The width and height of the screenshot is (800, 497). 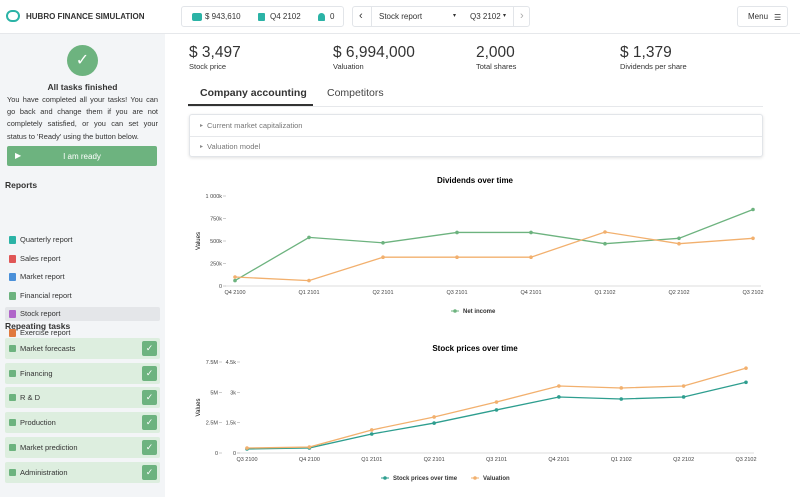 I want to click on task-item: Market prediction ✓, so click(x=82, y=447).